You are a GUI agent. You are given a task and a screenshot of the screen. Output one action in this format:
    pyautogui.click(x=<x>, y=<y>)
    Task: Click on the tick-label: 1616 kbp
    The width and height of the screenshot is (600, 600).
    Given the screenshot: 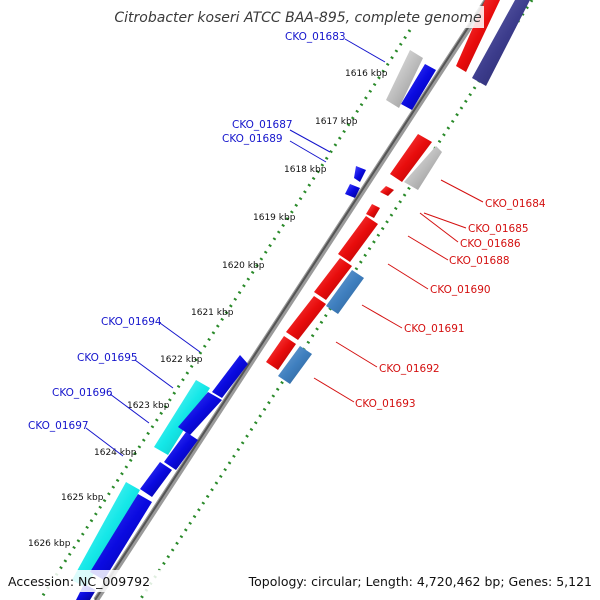 What is the action you would take?
    pyautogui.click(x=366, y=74)
    